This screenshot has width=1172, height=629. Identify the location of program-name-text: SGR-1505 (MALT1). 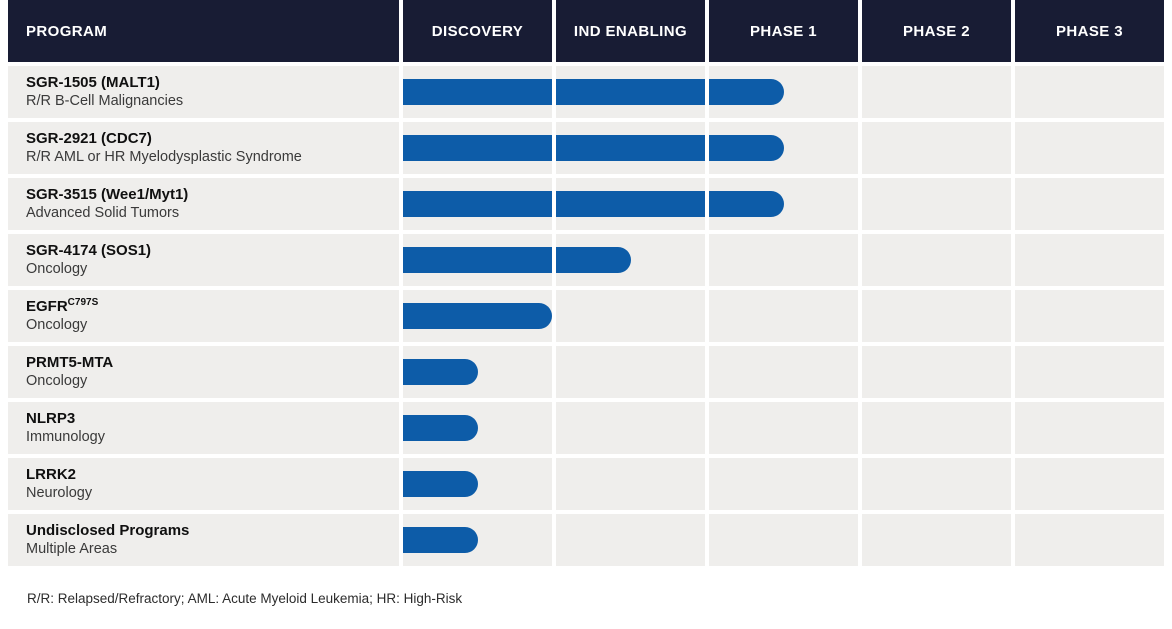
(93, 82).